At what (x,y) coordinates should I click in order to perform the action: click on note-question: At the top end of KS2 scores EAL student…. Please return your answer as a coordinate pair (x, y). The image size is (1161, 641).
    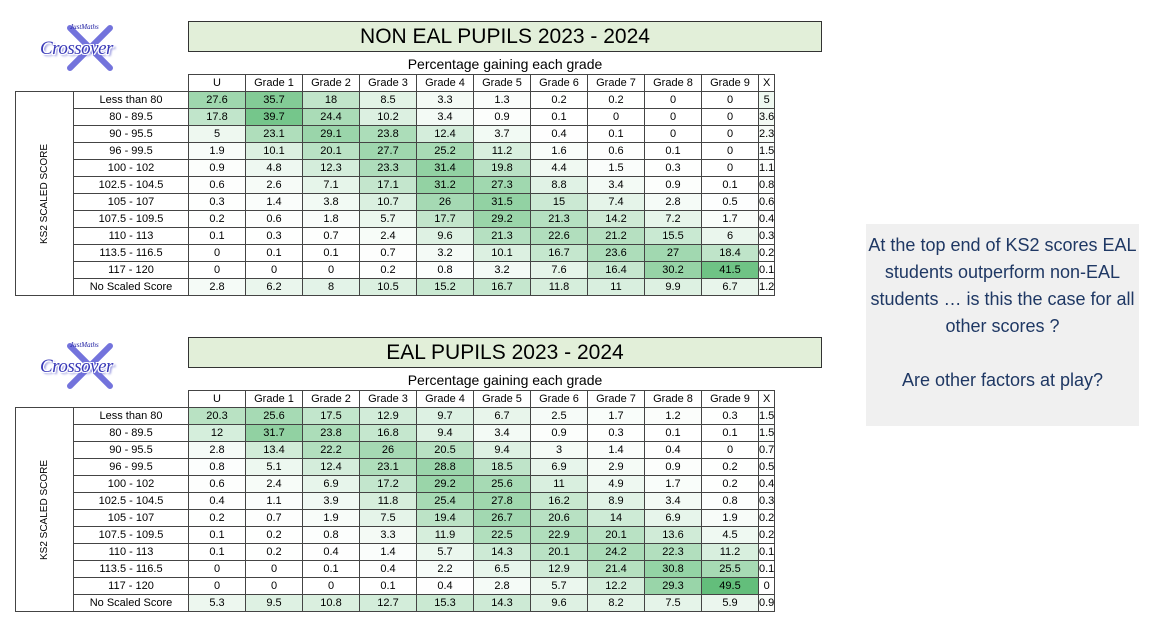
    Looking at the image, I should click on (1002, 285).